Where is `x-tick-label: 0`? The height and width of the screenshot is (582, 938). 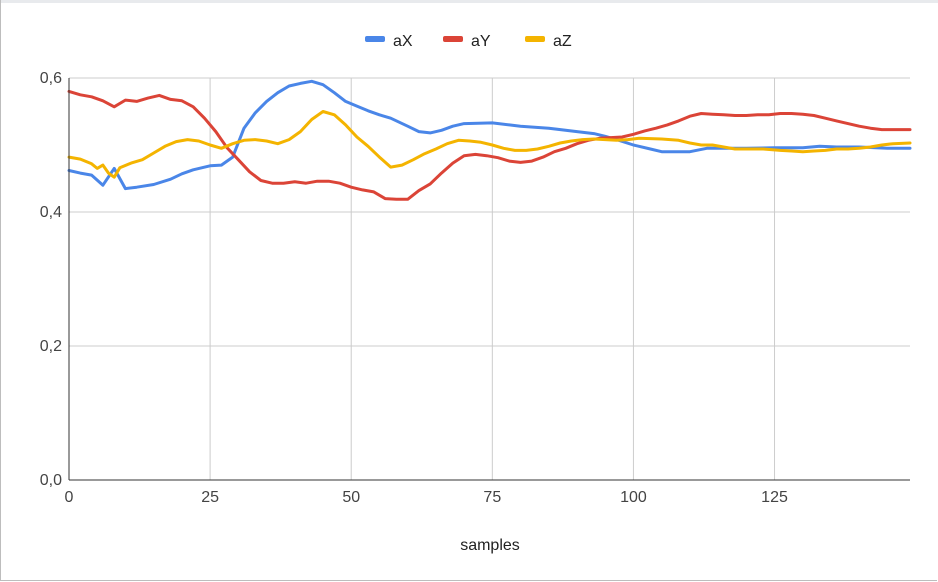 x-tick-label: 0 is located at coordinates (69, 497).